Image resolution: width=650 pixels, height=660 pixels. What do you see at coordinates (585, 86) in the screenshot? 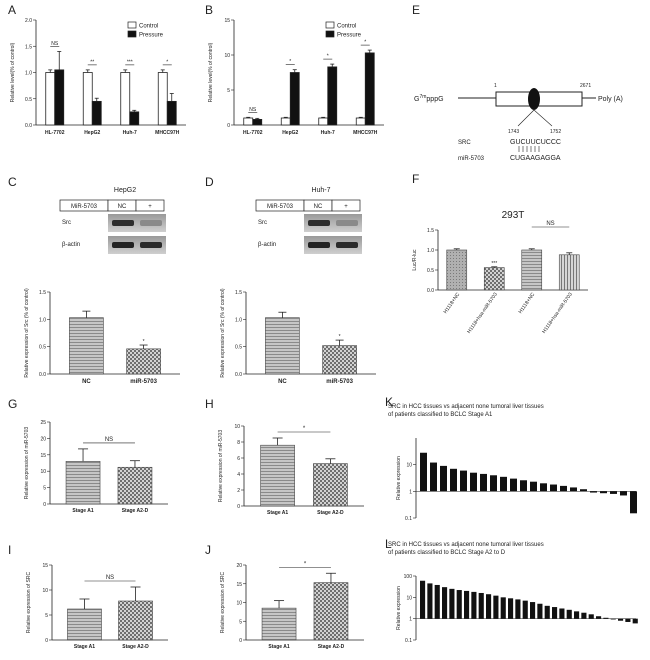
I see `pos-end: 2671` at bounding box center [585, 86].